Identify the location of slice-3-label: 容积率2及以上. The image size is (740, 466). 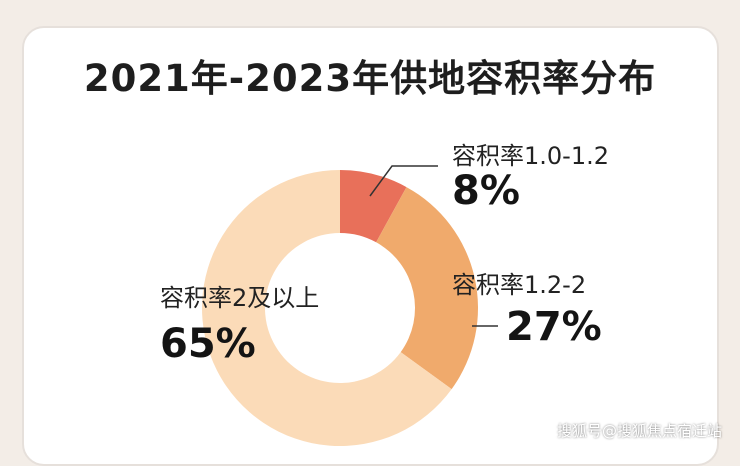
(239, 298).